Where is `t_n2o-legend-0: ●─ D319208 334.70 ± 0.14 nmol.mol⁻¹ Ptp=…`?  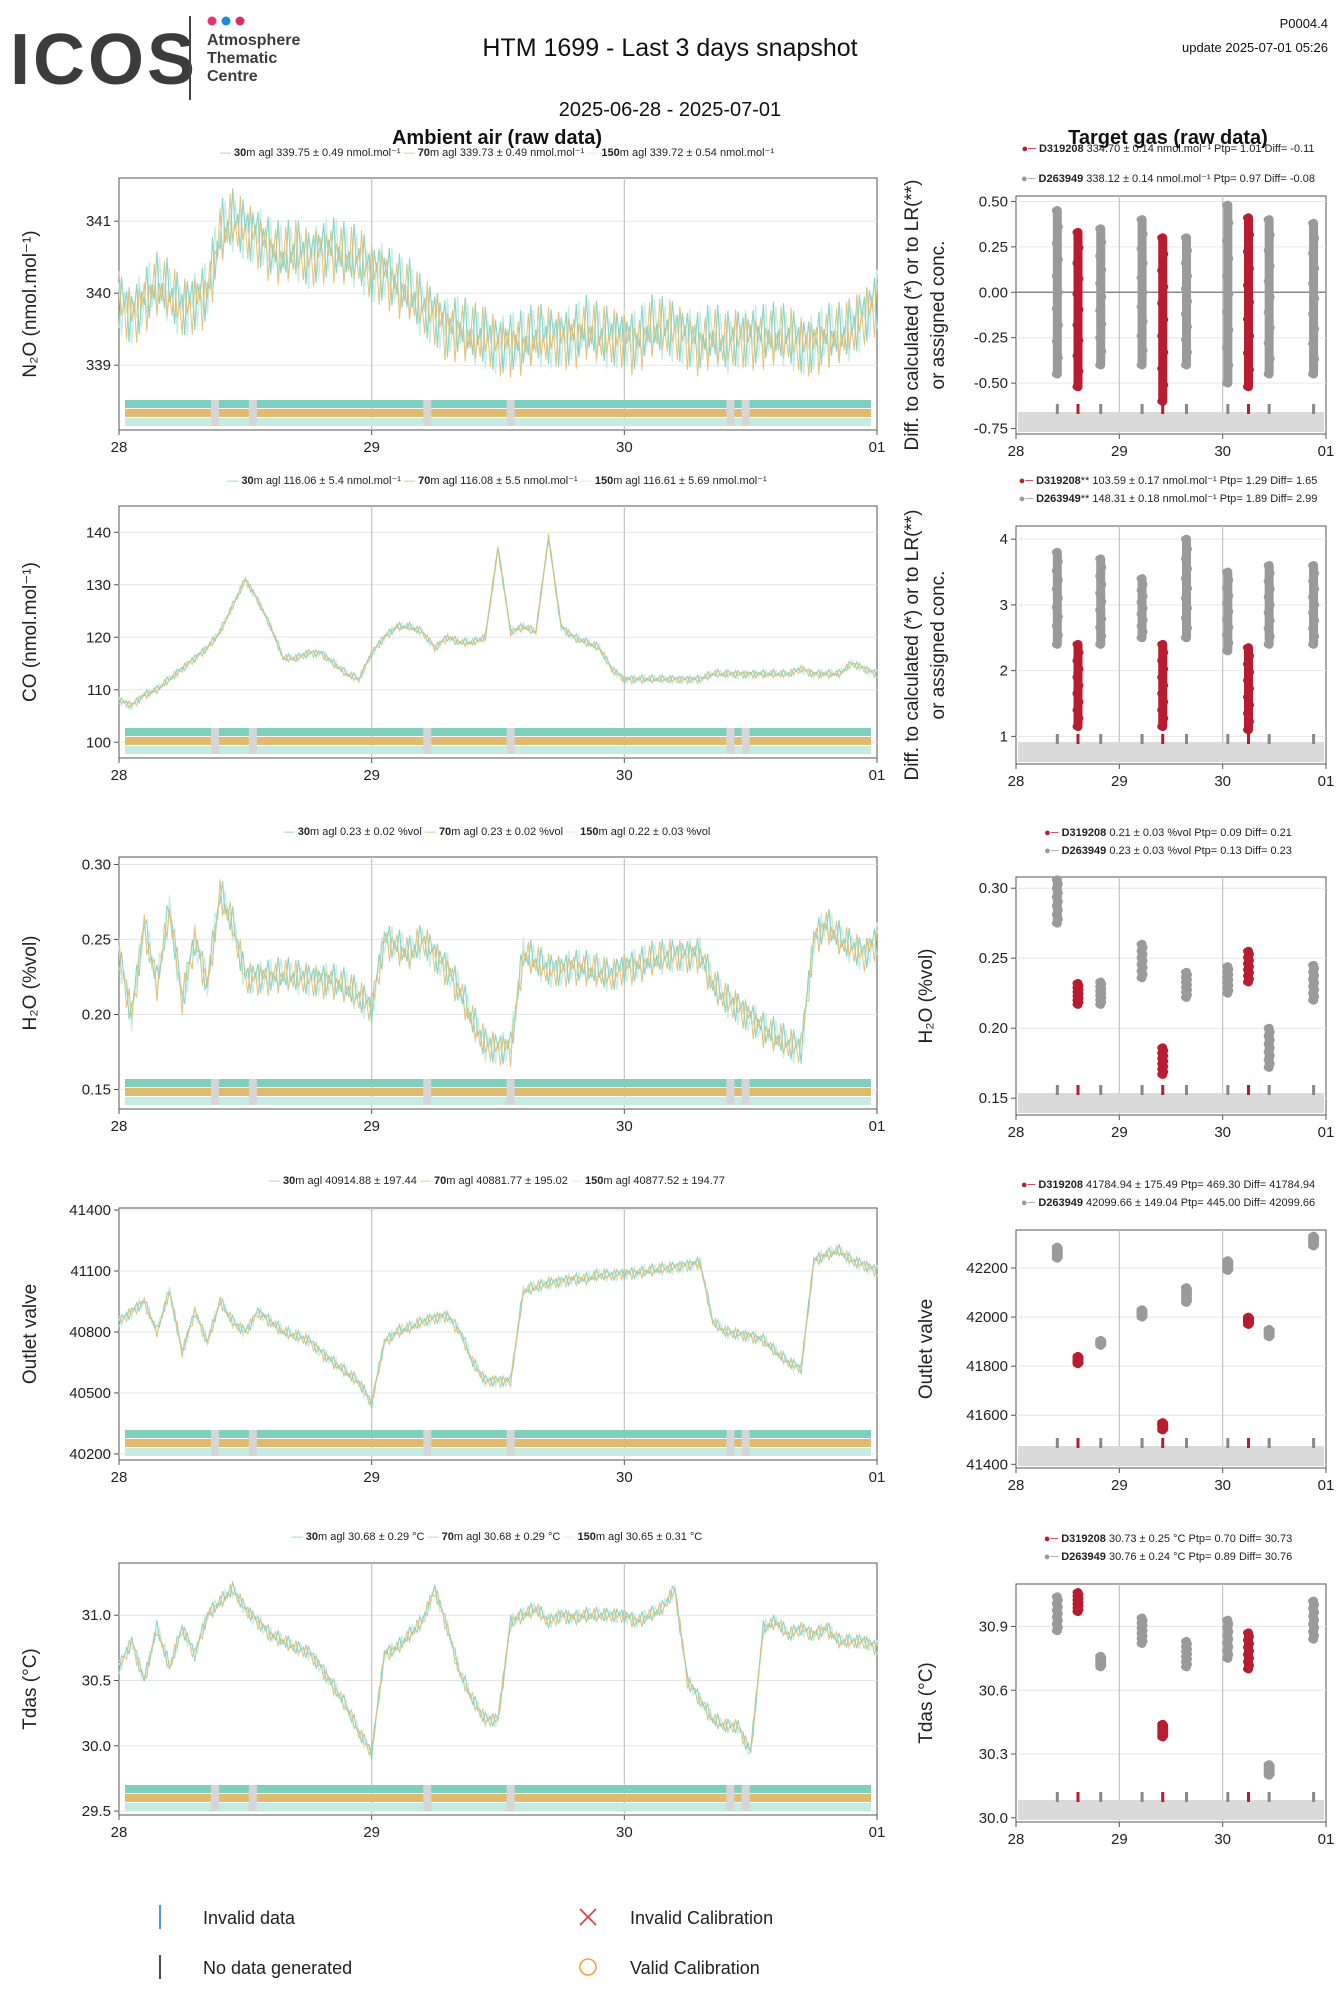 t_n2o-legend-0: ●─ D319208 334.70 ± 0.14 nmol.mol⁻¹ Ptp=… is located at coordinates (1167, 149).